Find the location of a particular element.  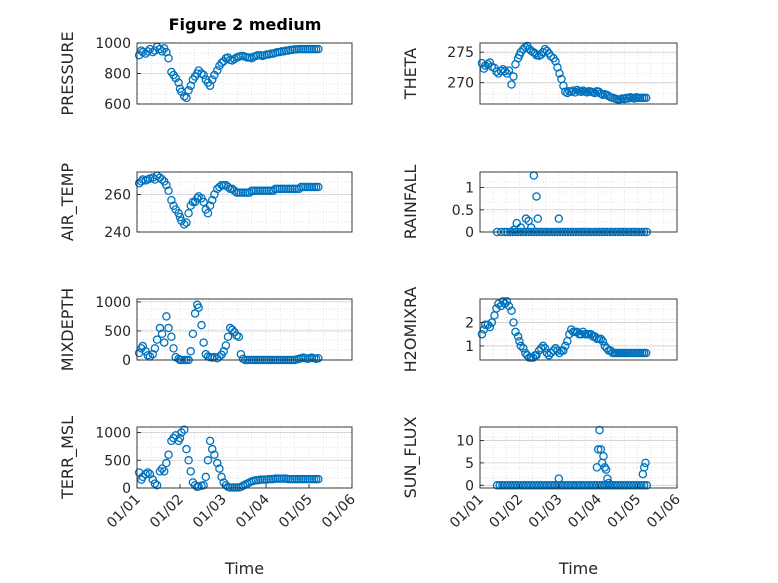

axes-rainfall: 0 0.5 1 RAINFALL is located at coordinates (539, 203).